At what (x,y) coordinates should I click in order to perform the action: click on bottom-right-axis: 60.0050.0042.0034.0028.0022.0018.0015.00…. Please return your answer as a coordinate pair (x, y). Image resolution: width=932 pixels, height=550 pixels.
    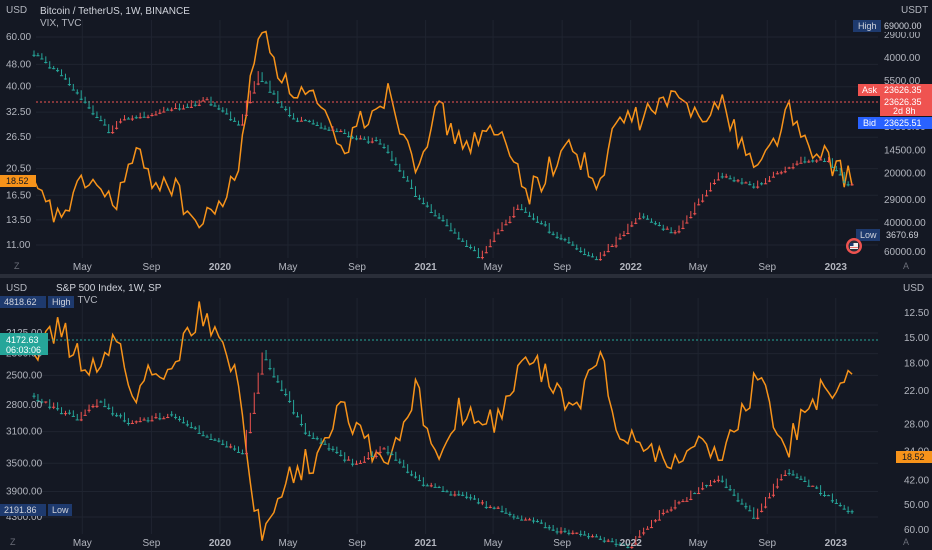
    Looking at the image, I should click on (916, 422).